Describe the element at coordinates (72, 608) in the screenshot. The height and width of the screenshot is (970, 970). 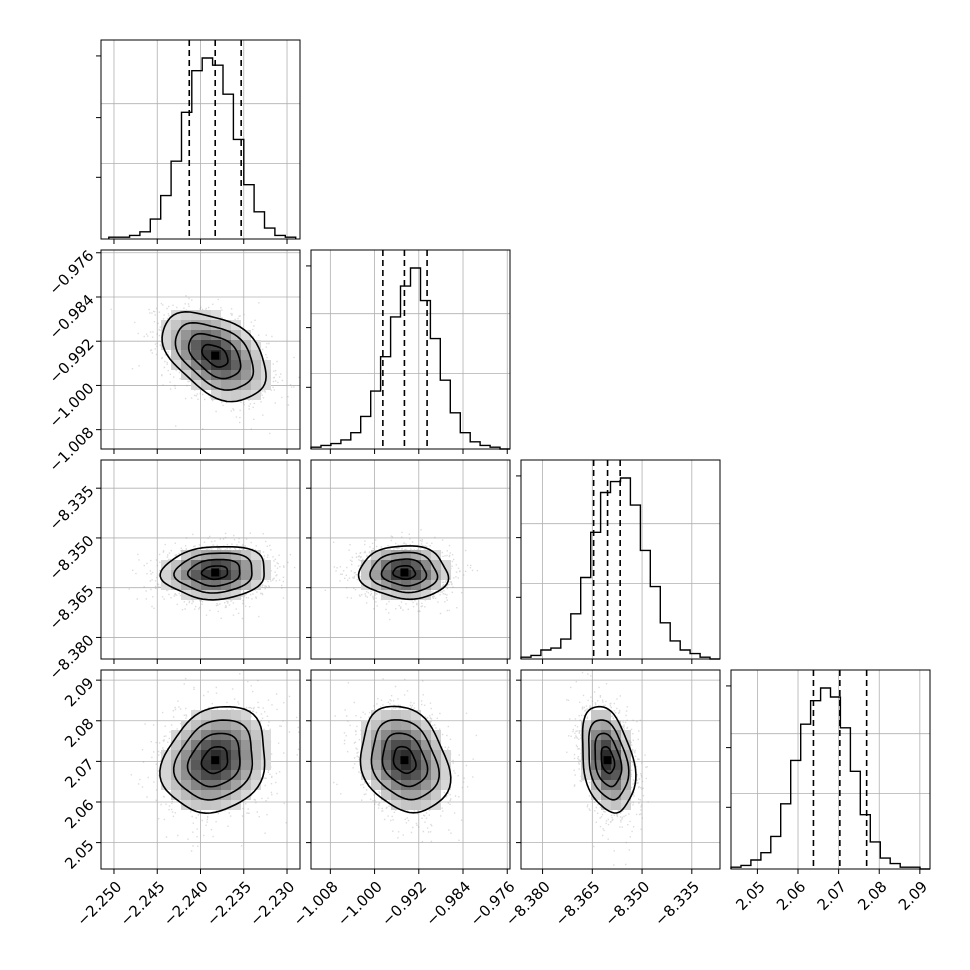
I see `y-tick-label: −8.365` at that location.